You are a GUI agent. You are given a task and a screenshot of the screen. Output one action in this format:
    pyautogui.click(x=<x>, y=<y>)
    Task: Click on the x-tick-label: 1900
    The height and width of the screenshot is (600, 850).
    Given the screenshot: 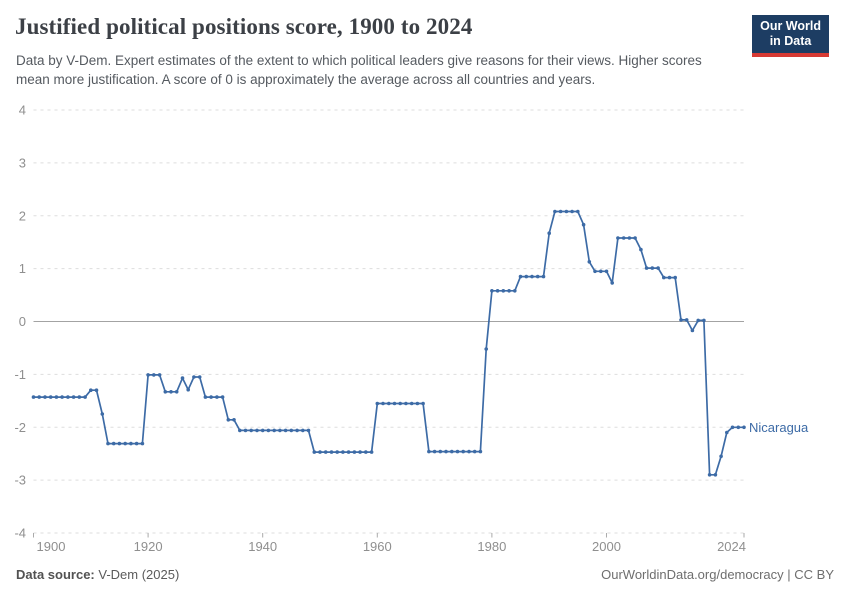 What is the action you would take?
    pyautogui.click(x=51, y=546)
    